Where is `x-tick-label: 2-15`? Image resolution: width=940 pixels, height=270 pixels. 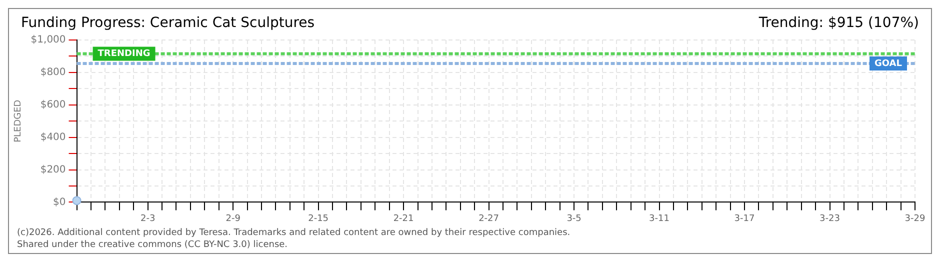
x-tick-label: 2-15 is located at coordinates (318, 219).